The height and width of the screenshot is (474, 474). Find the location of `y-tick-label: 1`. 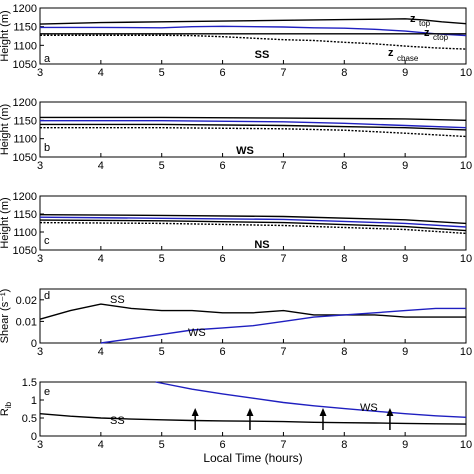

y-tick-label: 1 is located at coordinates (34, 401).